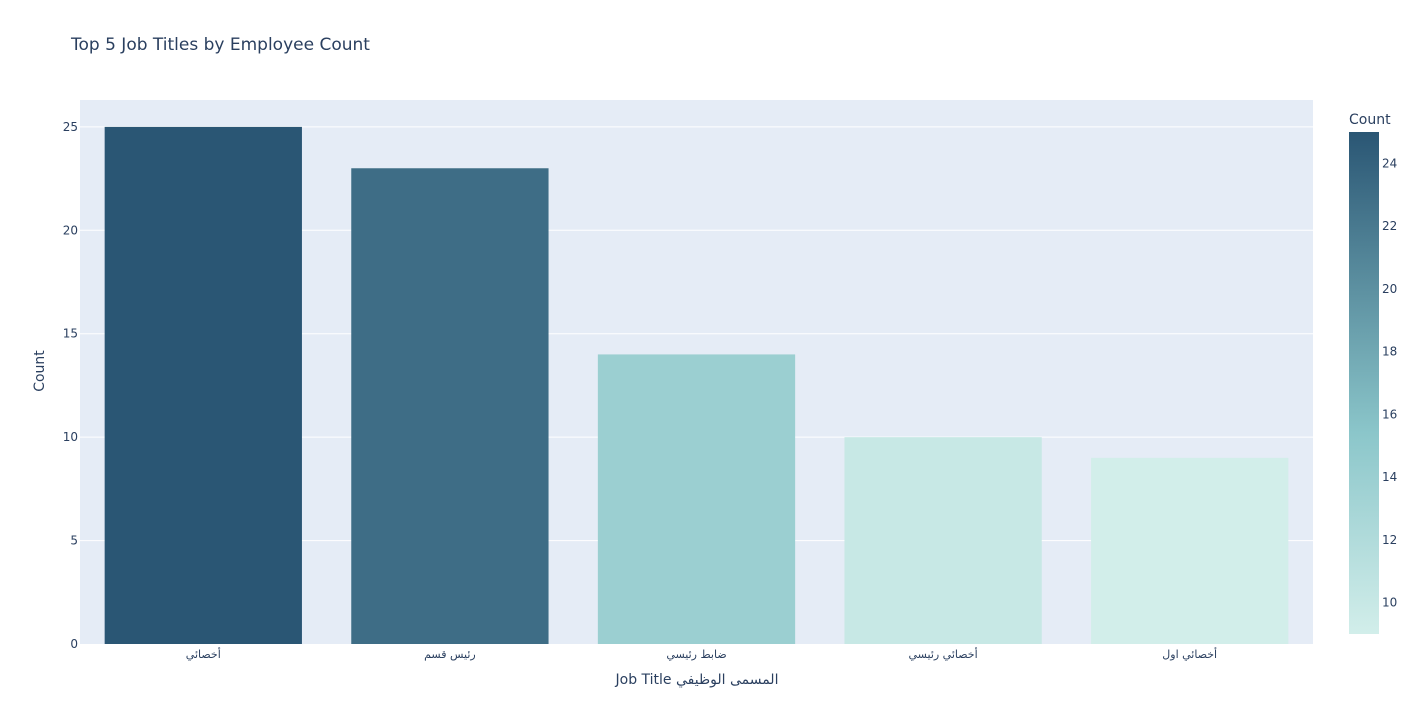 Image resolution: width=1416 pixels, height=724 pixels. I want to click on colorbar-tick-label: 14, so click(1389, 477).